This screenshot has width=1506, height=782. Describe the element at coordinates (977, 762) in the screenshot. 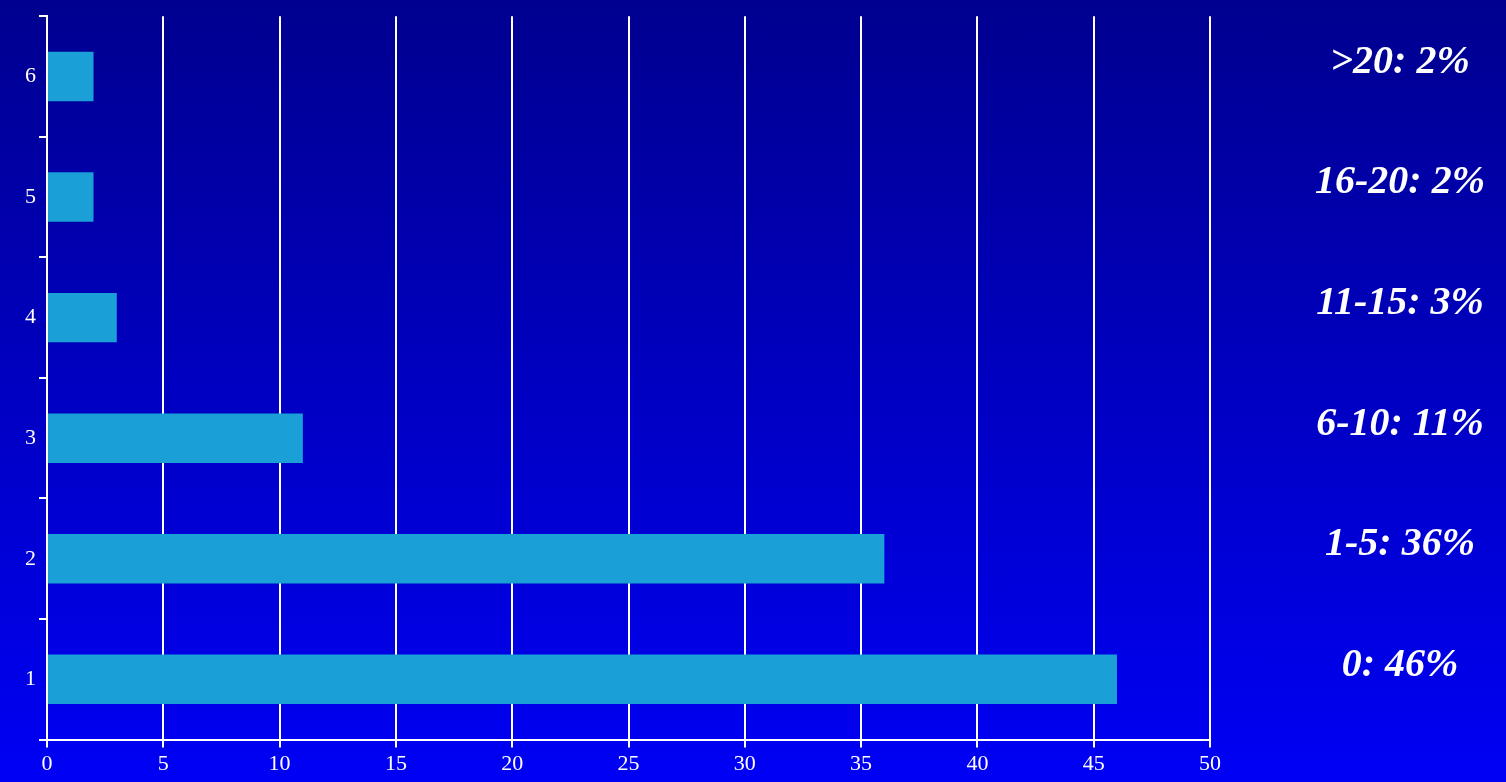

I see `x-tick-label: 40` at that location.